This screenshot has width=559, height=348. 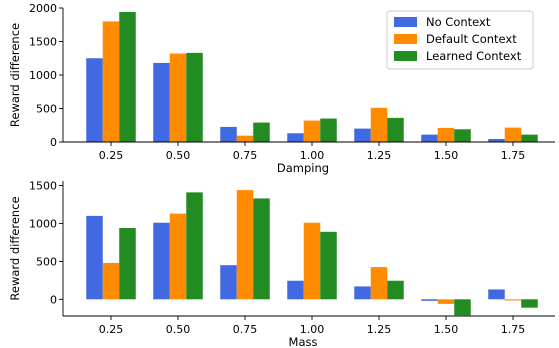 I want to click on legend-label: No Context, so click(x=458, y=22).